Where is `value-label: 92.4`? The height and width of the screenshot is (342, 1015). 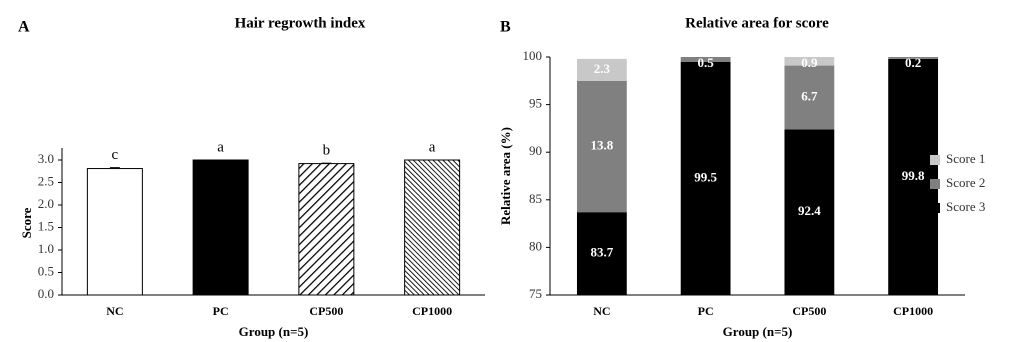
value-label: 92.4 is located at coordinates (809, 210).